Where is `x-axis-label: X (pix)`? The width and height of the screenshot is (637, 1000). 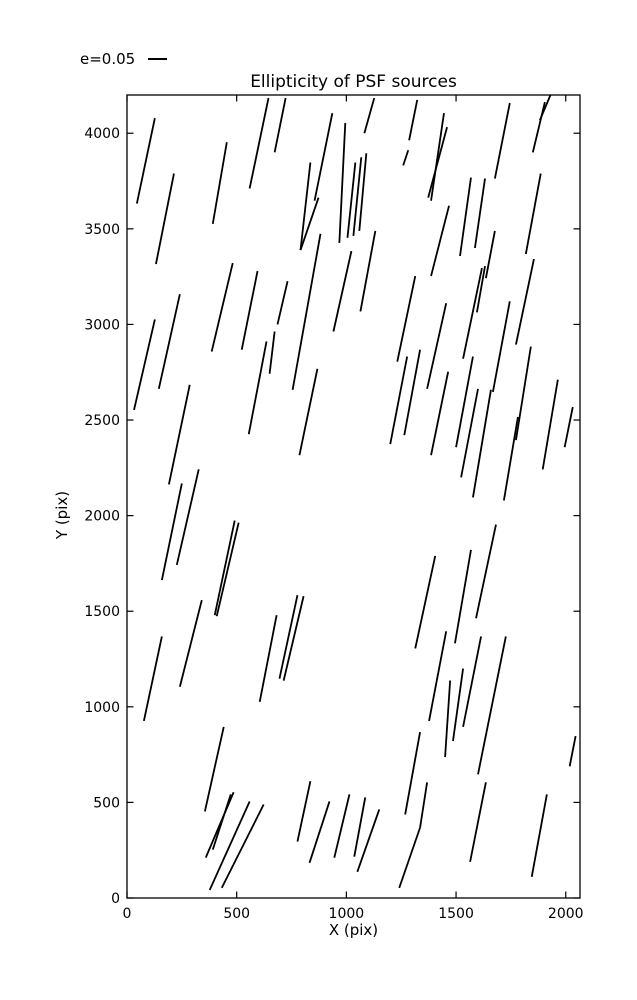 x-axis-label: X (pix) is located at coordinates (353, 930).